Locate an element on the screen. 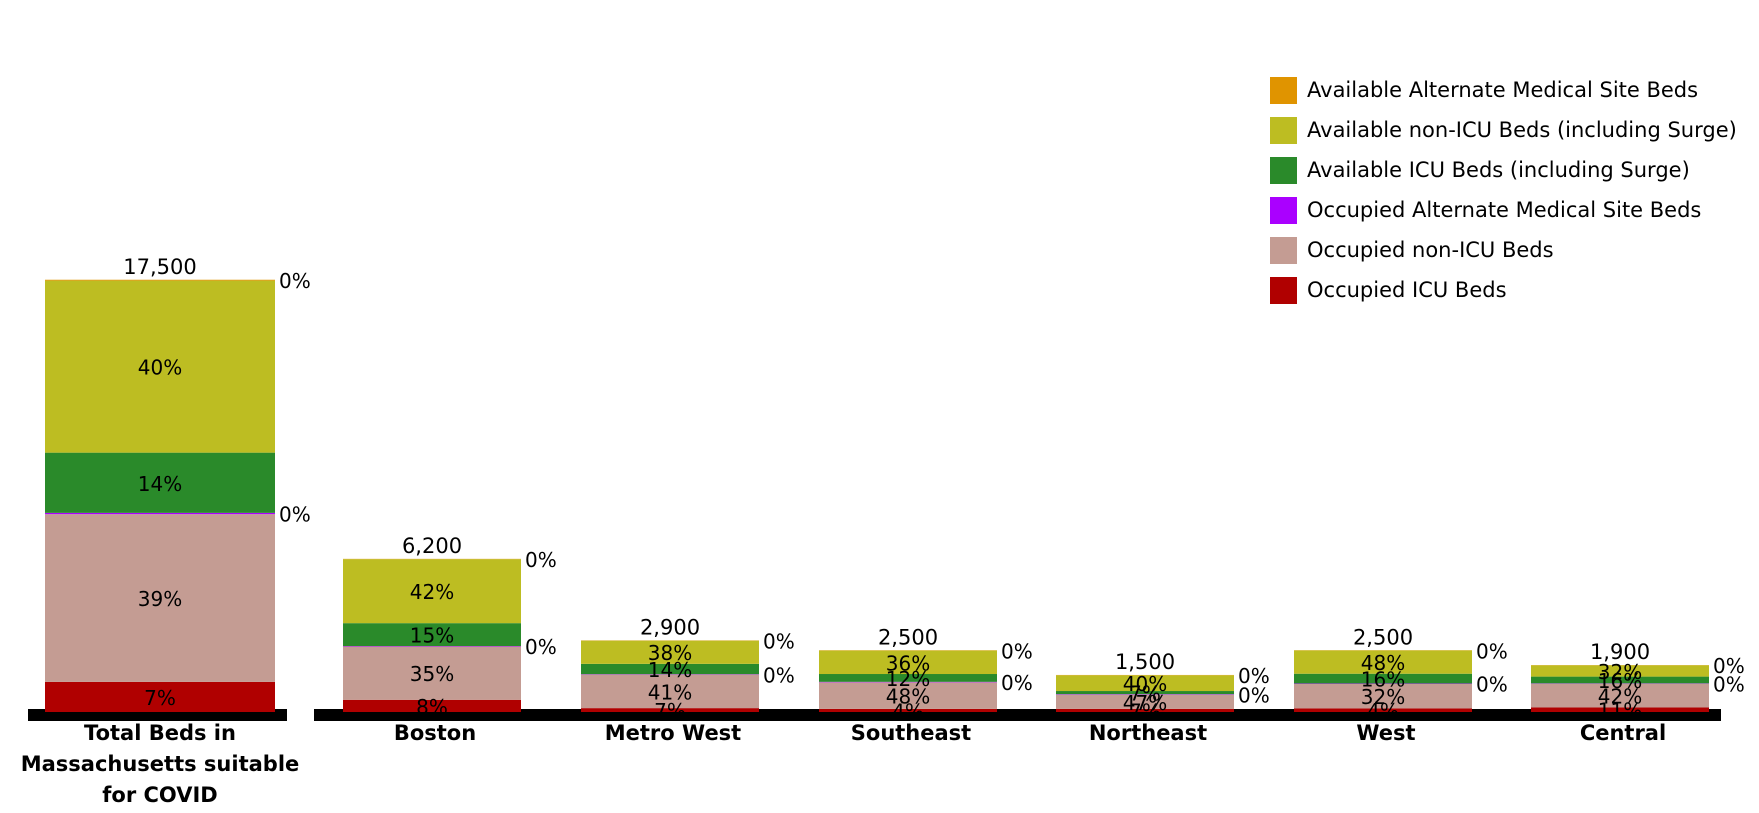 The image size is (1759, 813). segment-label-occupied-non-icu-beds: 48% is located at coordinates (908, 697).